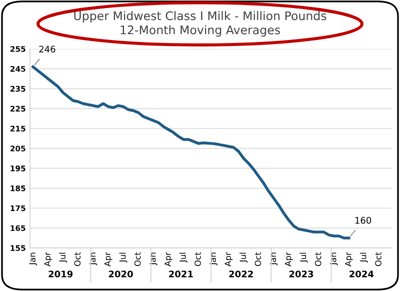 The image size is (400, 291). What do you see at coordinates (362, 274) in the screenshot?
I see `text: 2024` at bounding box center [362, 274].